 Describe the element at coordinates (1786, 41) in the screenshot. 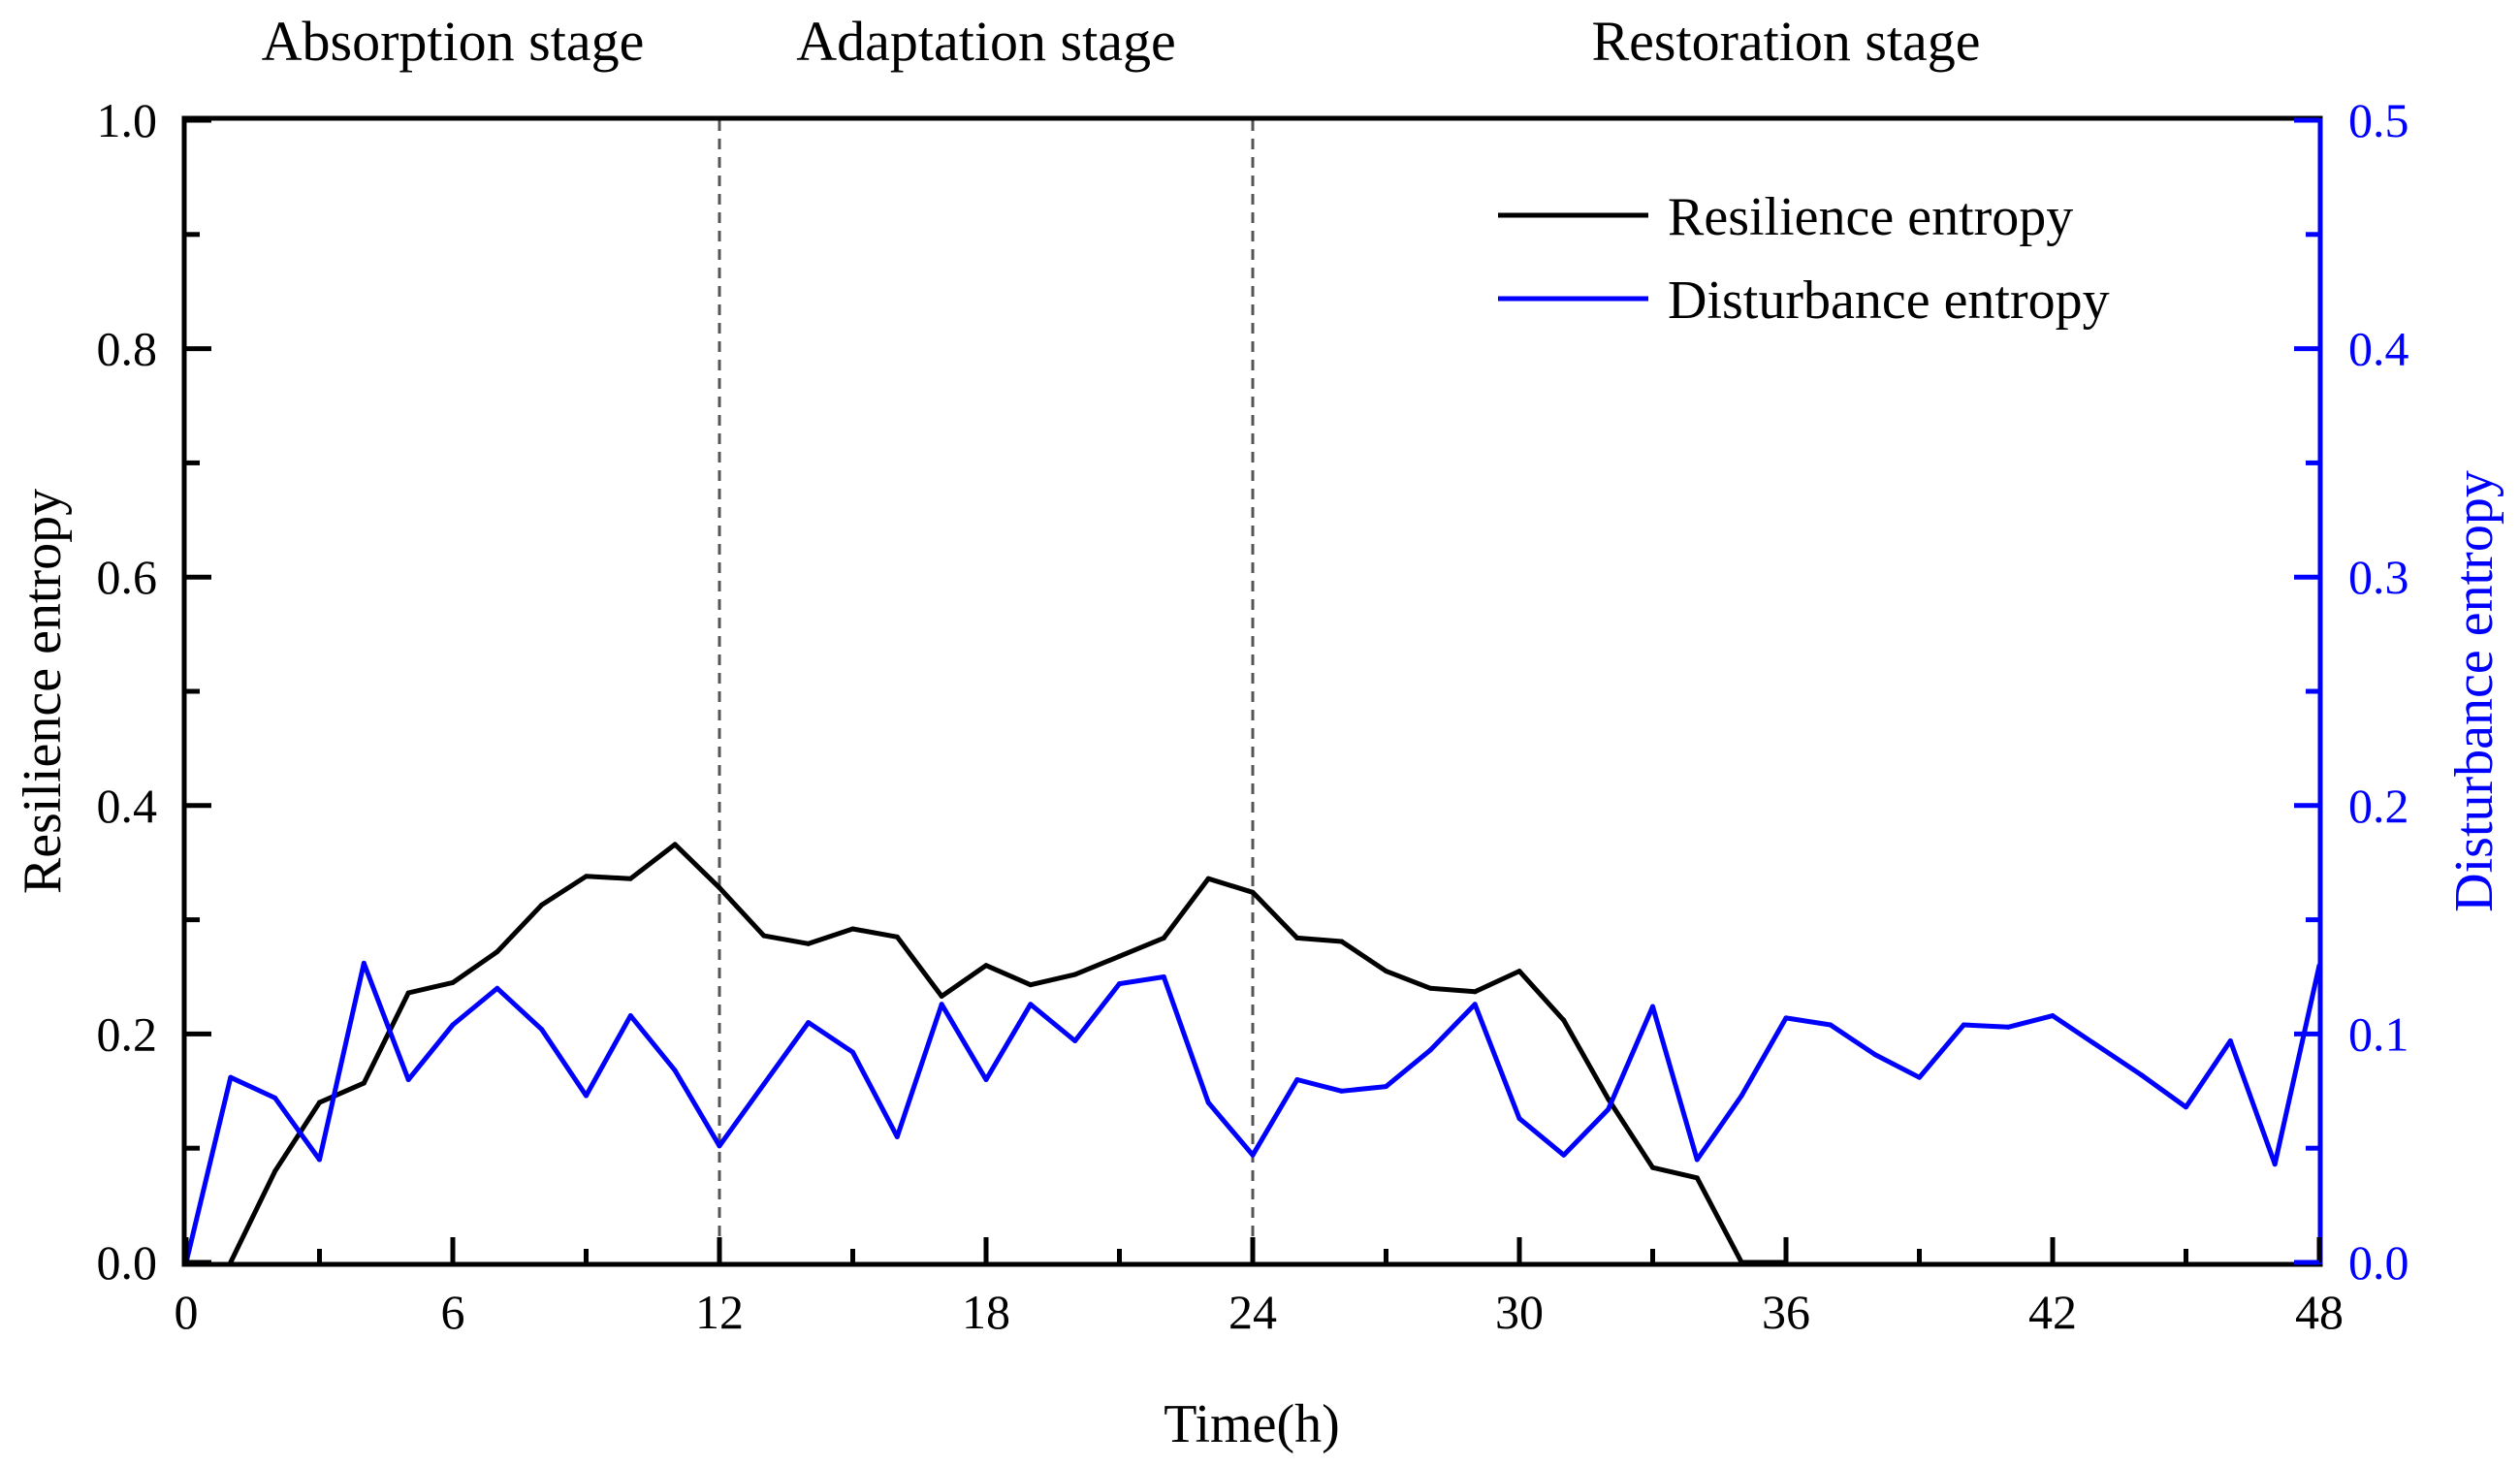

I see `stage-label: Restoration stage` at that location.